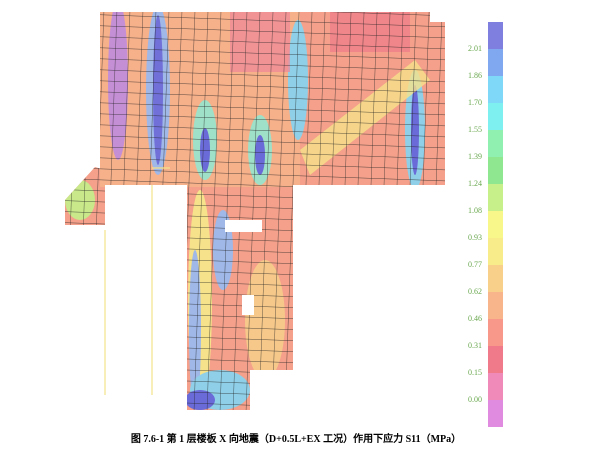 The image size is (591, 460). I want to click on colorbar-label: 1.86, so click(475, 75).